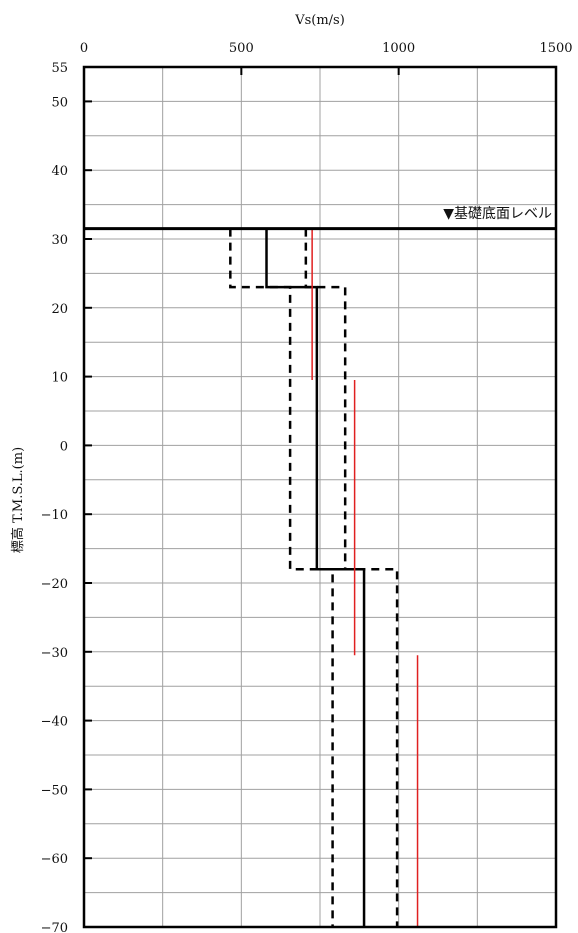  I want to click on dashed-black-left-series-line, so click(281, 577).